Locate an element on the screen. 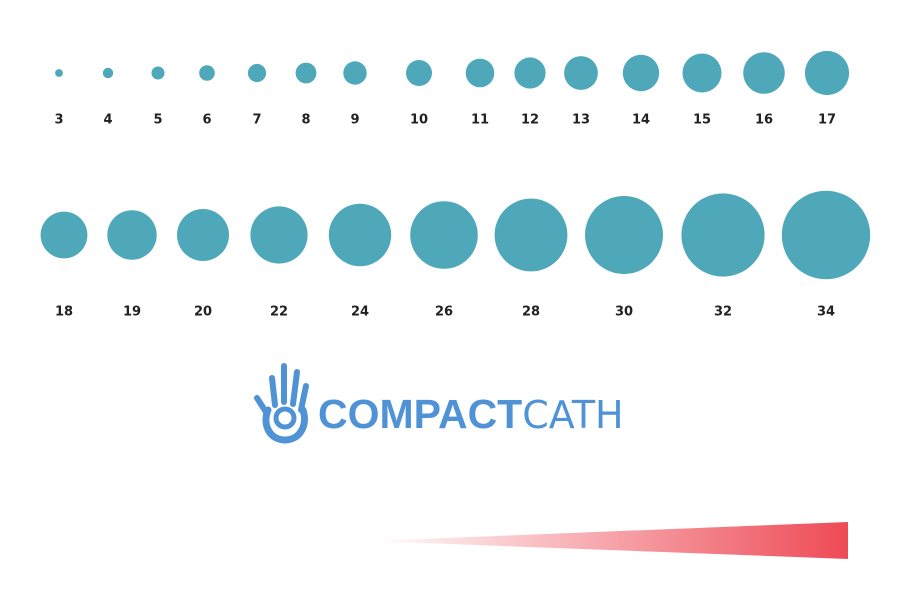  size-label: 20 is located at coordinates (203, 312).